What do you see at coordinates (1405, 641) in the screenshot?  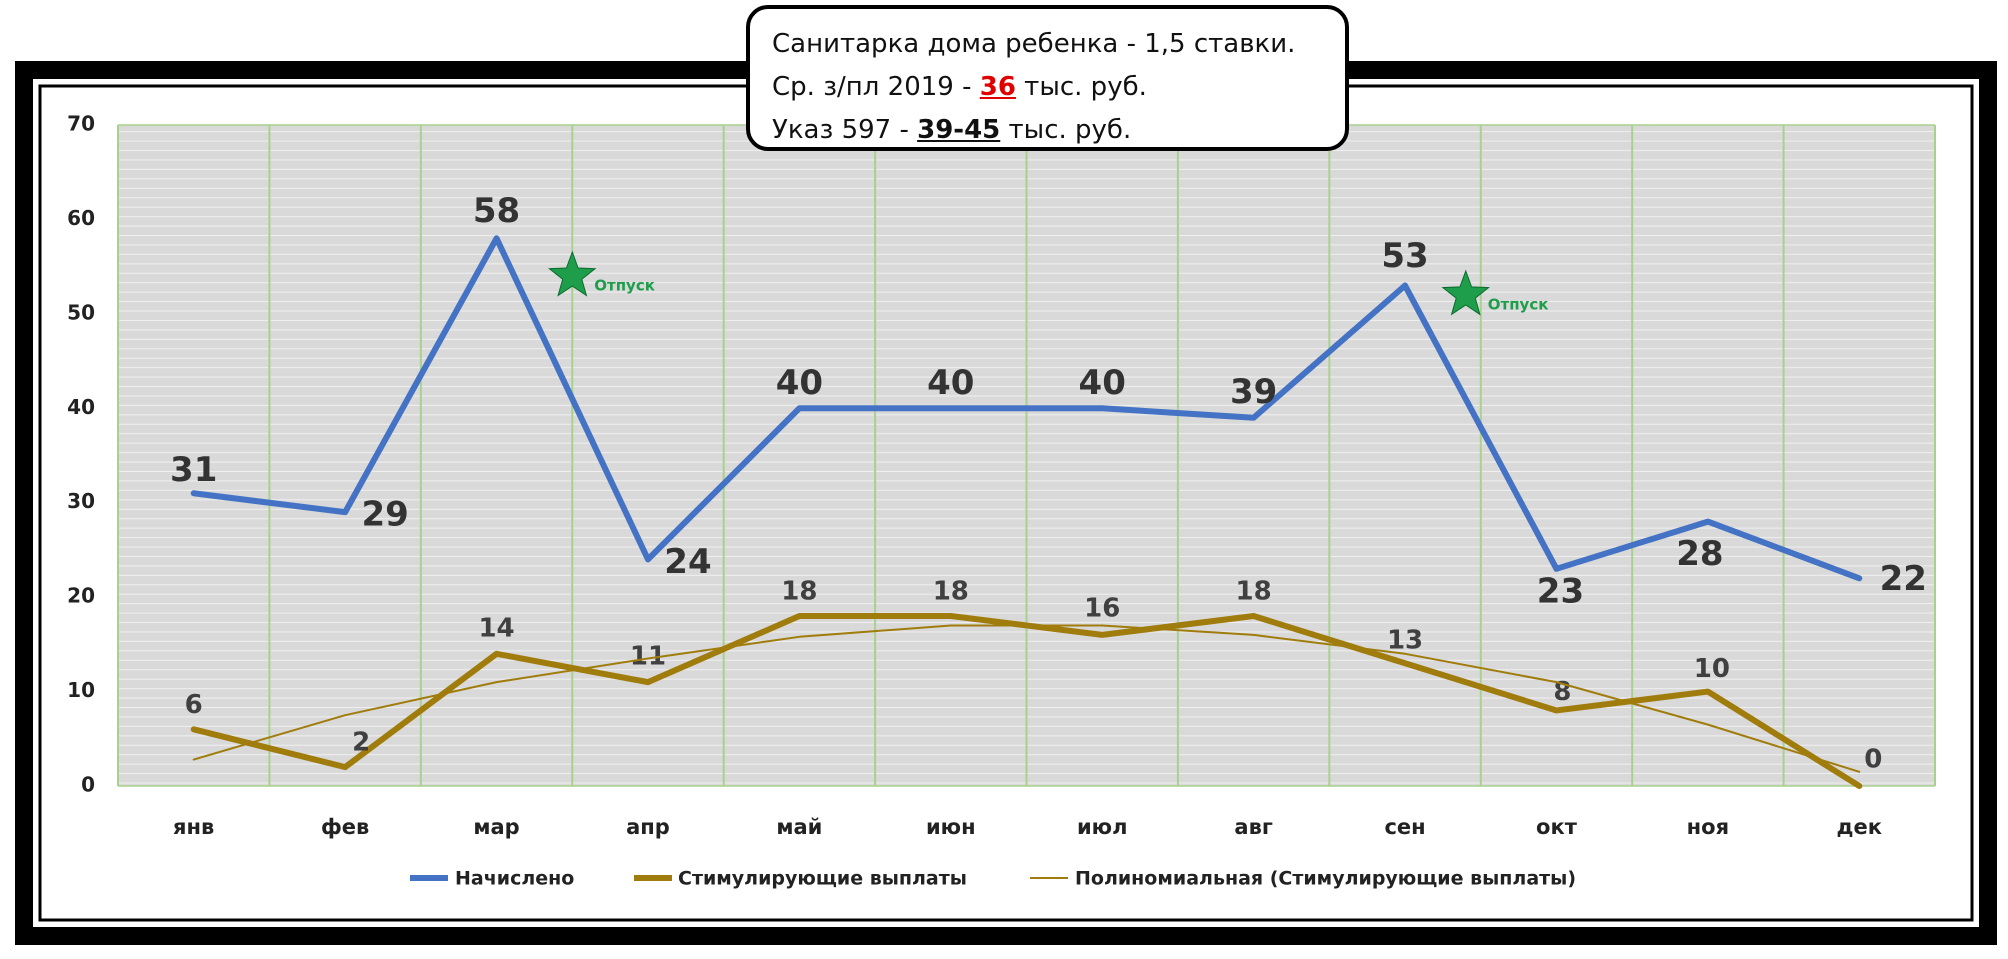 I see `data-label: 13` at bounding box center [1405, 641].